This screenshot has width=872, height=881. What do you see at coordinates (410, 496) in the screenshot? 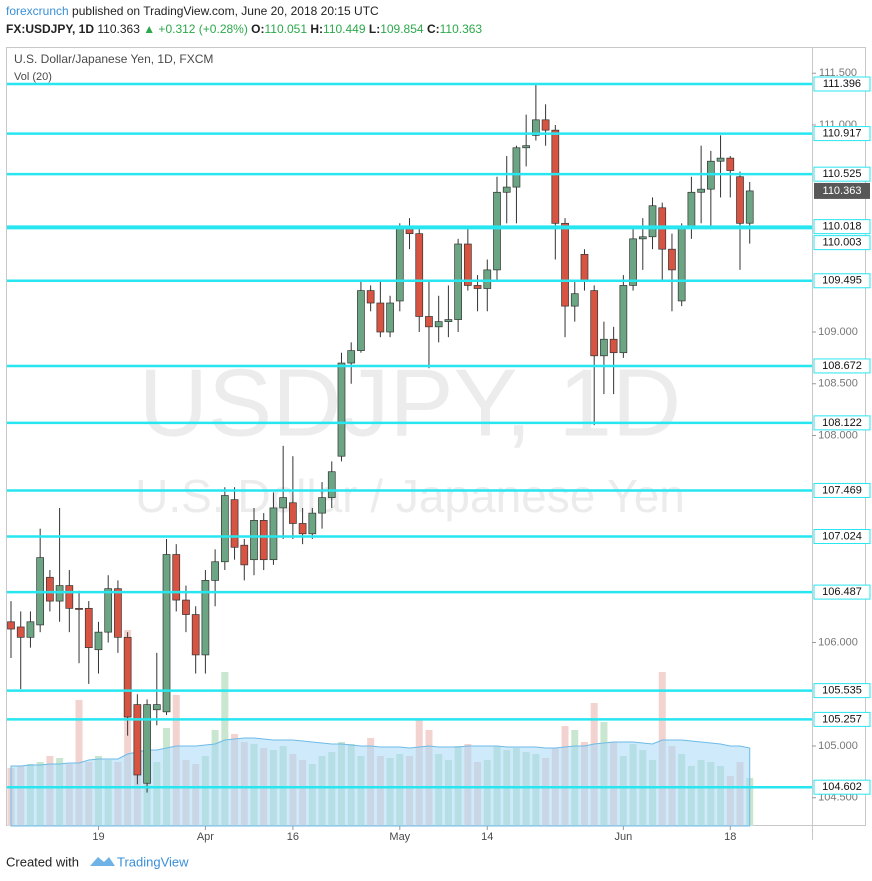
I see `watermark-subtitle: U.S. Dollar / Japanese Yen` at bounding box center [410, 496].